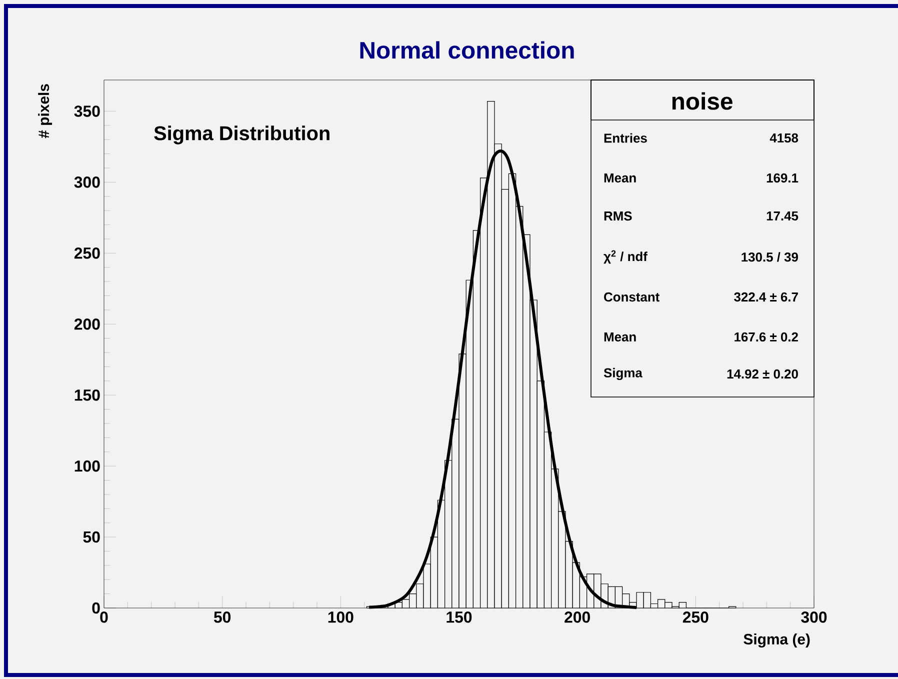 This screenshot has width=898, height=679. I want to click on annotation: 169.1, so click(782, 178).